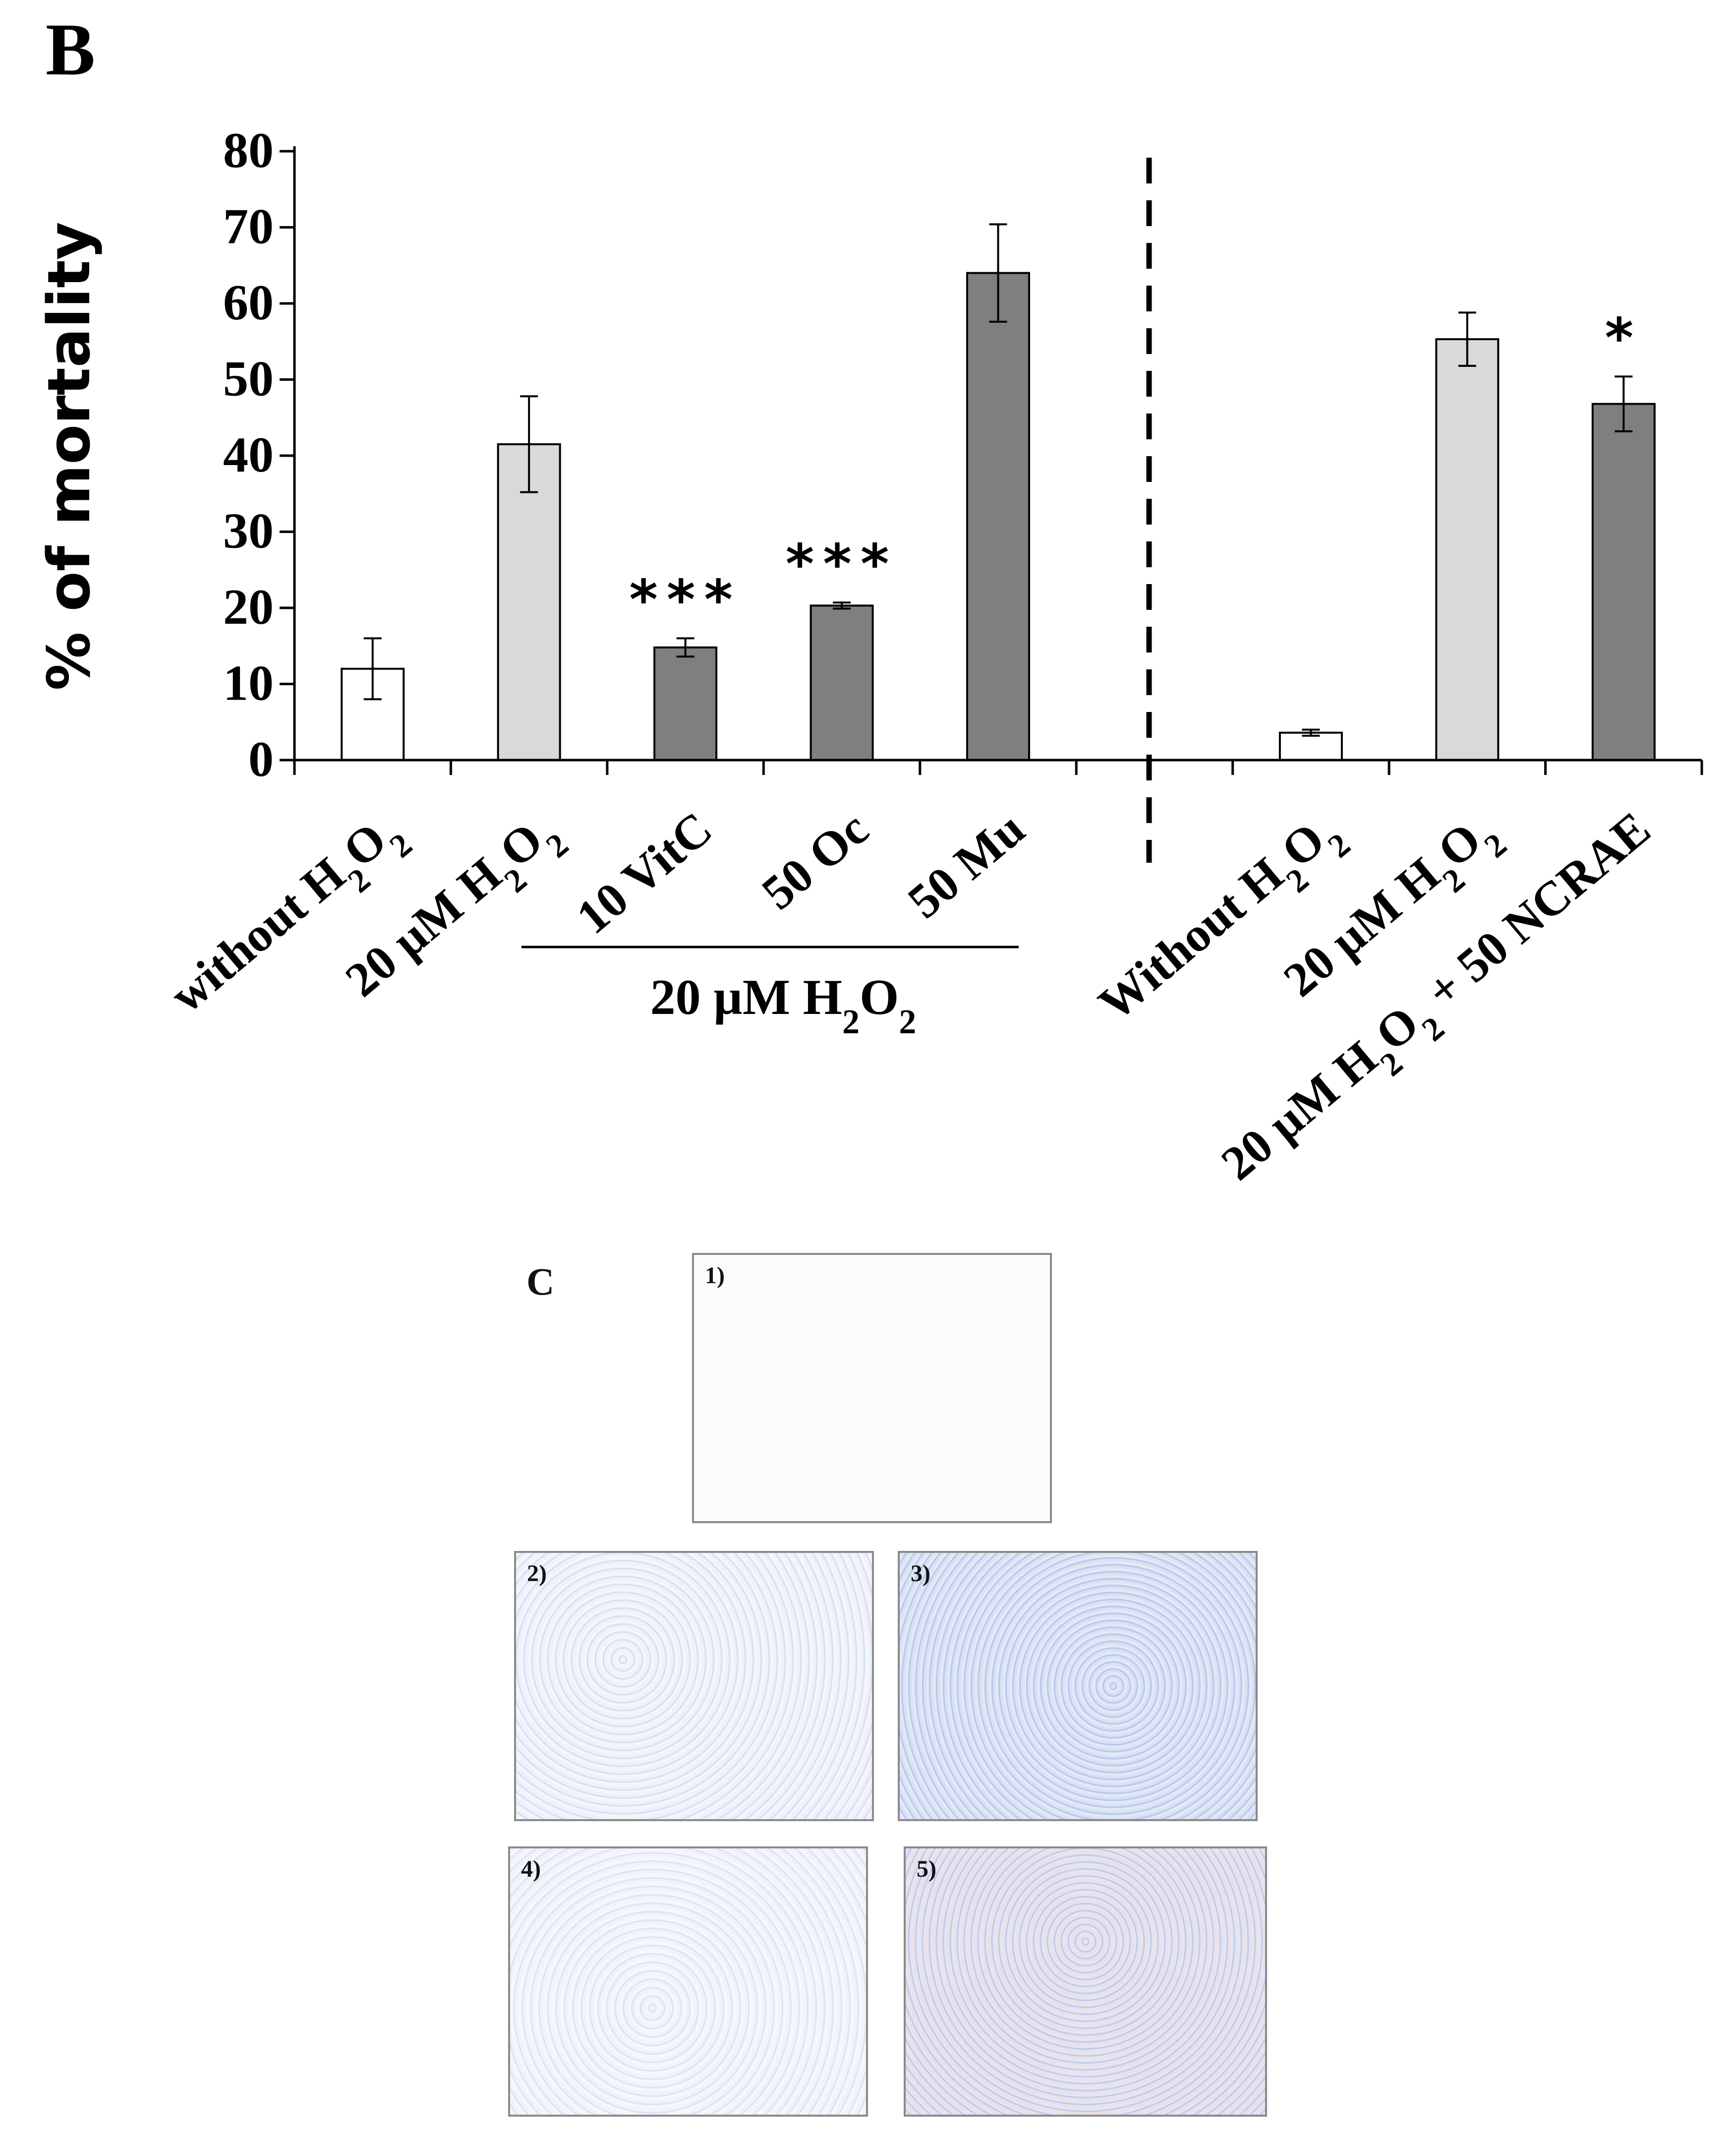 The width and height of the screenshot is (1736, 2134). I want to click on x-label-0: without H2O2, so click(289, 918).